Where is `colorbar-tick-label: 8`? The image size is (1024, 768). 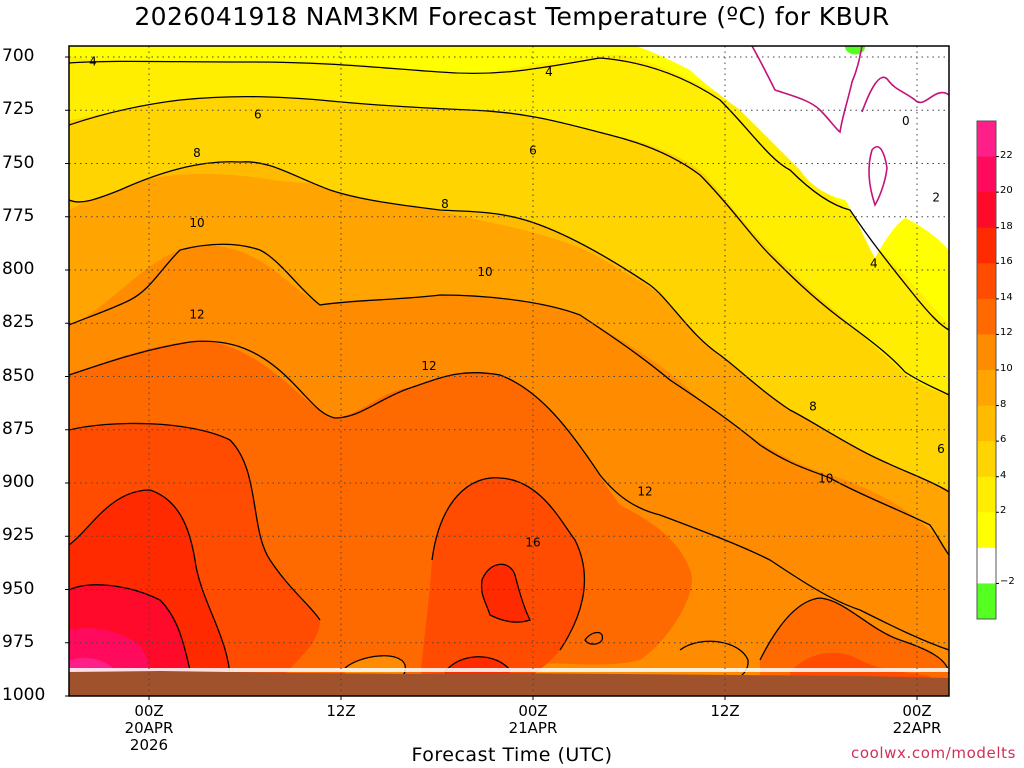
colorbar-tick-label: 8 is located at coordinates (1003, 404).